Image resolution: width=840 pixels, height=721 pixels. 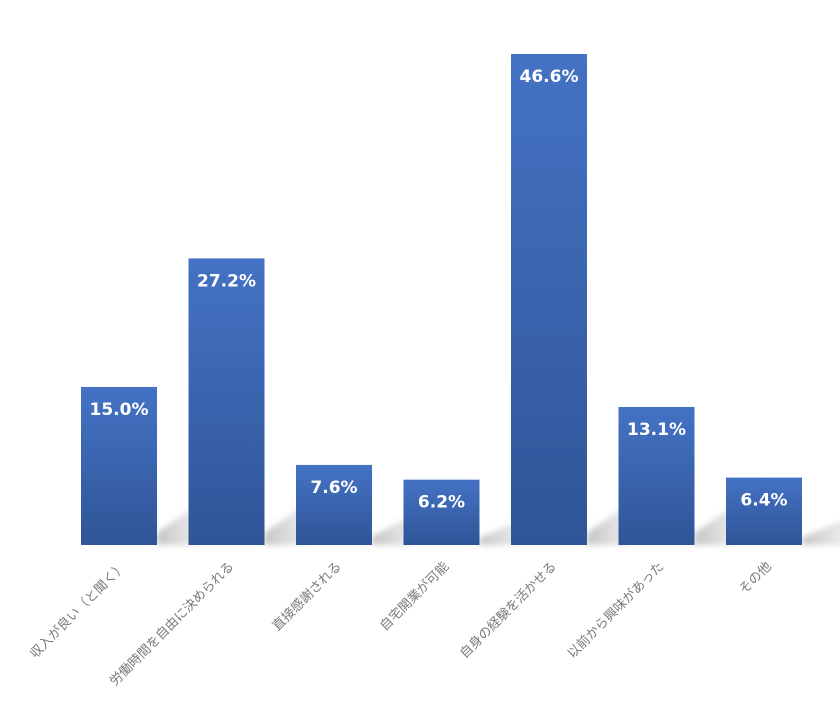 I want to click on category-label: 労働時間を自由に決められる, so click(x=172, y=624).